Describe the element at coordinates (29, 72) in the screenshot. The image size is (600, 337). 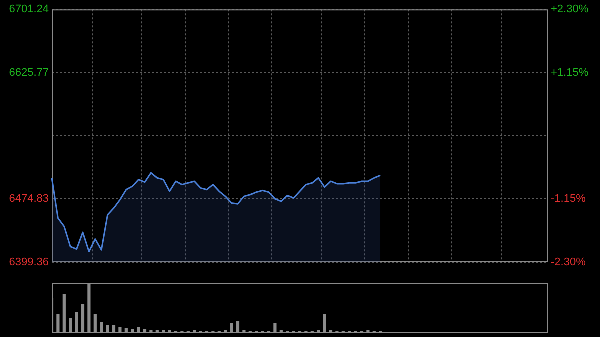
I see `y-tick-label: 6625.77` at that location.